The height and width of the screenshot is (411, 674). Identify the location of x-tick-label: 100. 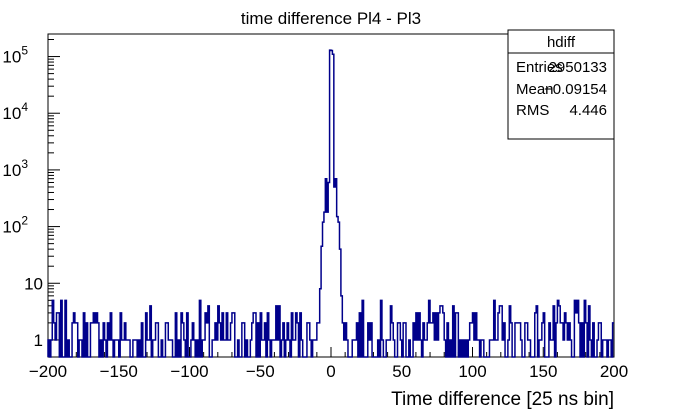
(472, 371).